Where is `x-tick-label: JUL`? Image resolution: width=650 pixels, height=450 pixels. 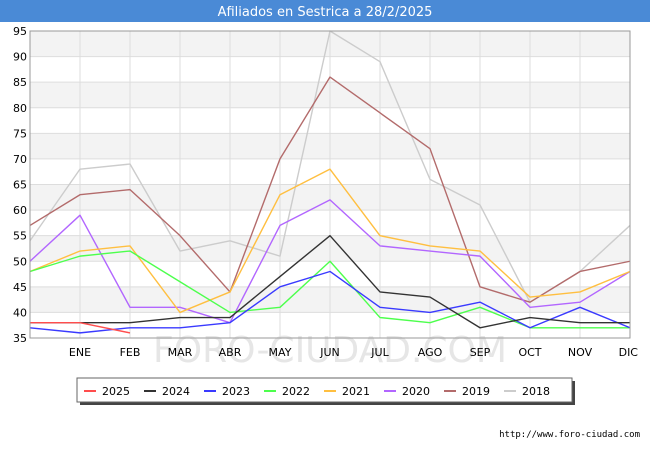
x-tick-label: JUL is located at coordinates (379, 352).